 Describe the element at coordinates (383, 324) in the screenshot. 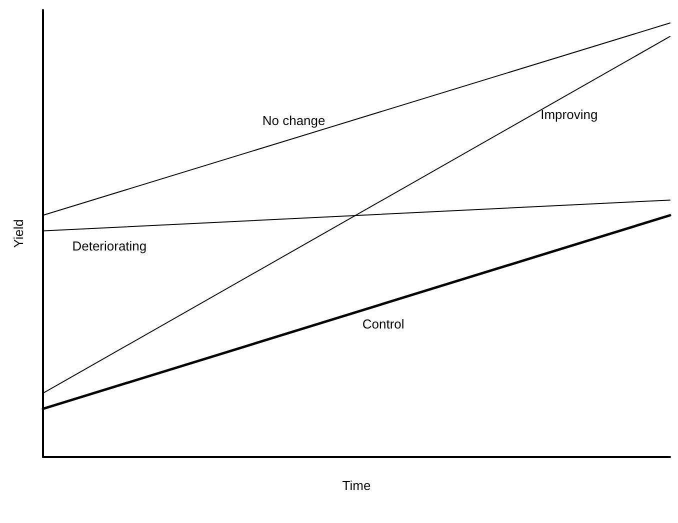

I see `series-label: Control` at that location.